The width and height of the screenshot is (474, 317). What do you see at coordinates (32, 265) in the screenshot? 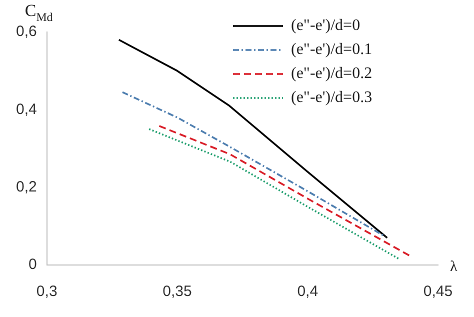
I see `y-tick-label: 0` at bounding box center [32, 265].